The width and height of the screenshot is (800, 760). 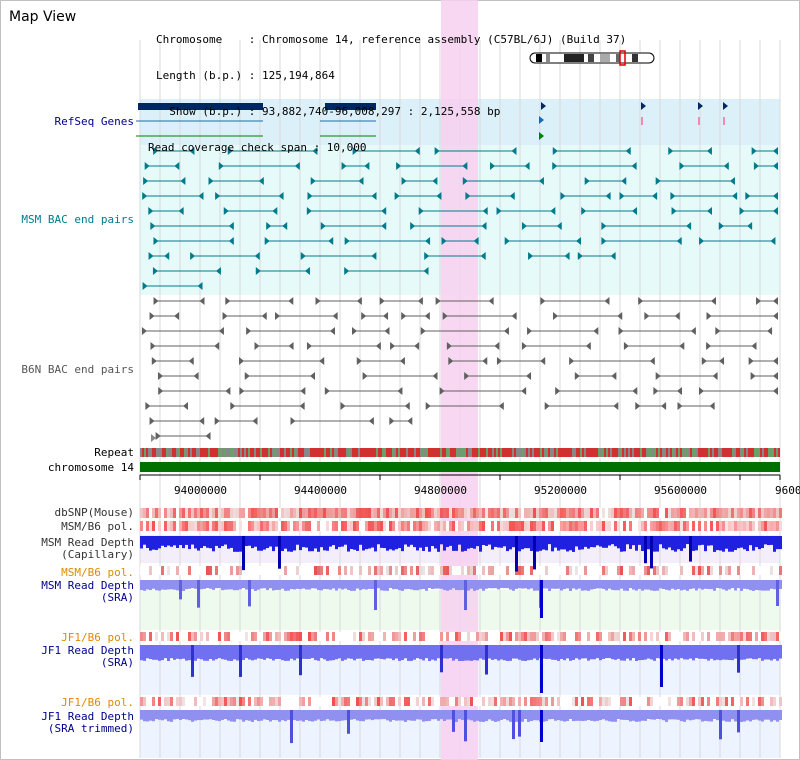 I want to click on msm-cap-line2: (Capillary), so click(x=97, y=554).